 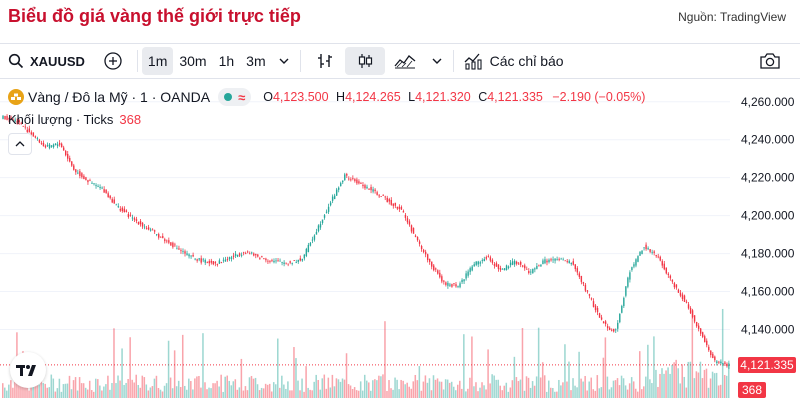 What do you see at coordinates (119, 97) in the screenshot?
I see `instrument-label: Vàng / Đô la Mỹ · 1 · OANDA` at bounding box center [119, 97].